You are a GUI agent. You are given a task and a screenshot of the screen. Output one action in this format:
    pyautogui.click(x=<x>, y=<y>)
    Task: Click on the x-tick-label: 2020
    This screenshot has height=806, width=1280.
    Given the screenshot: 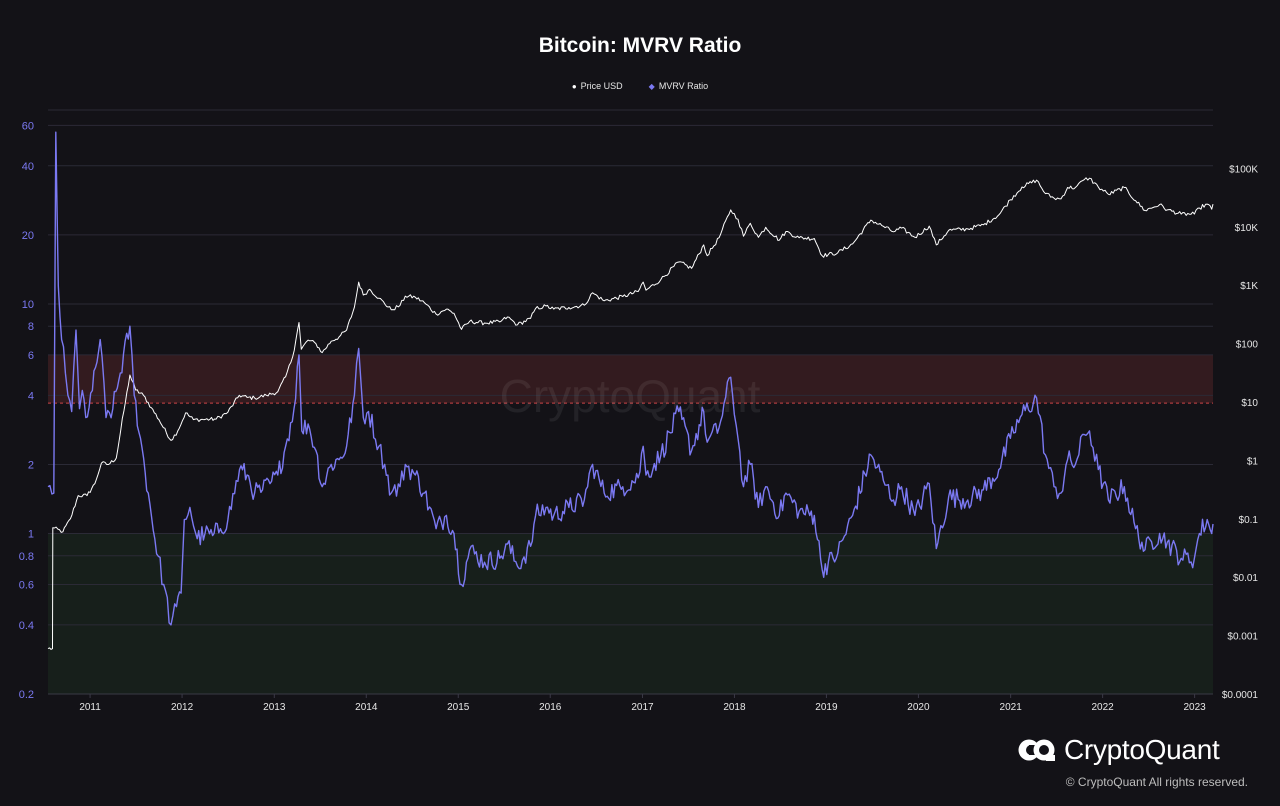 What is the action you would take?
    pyautogui.click(x=918, y=707)
    